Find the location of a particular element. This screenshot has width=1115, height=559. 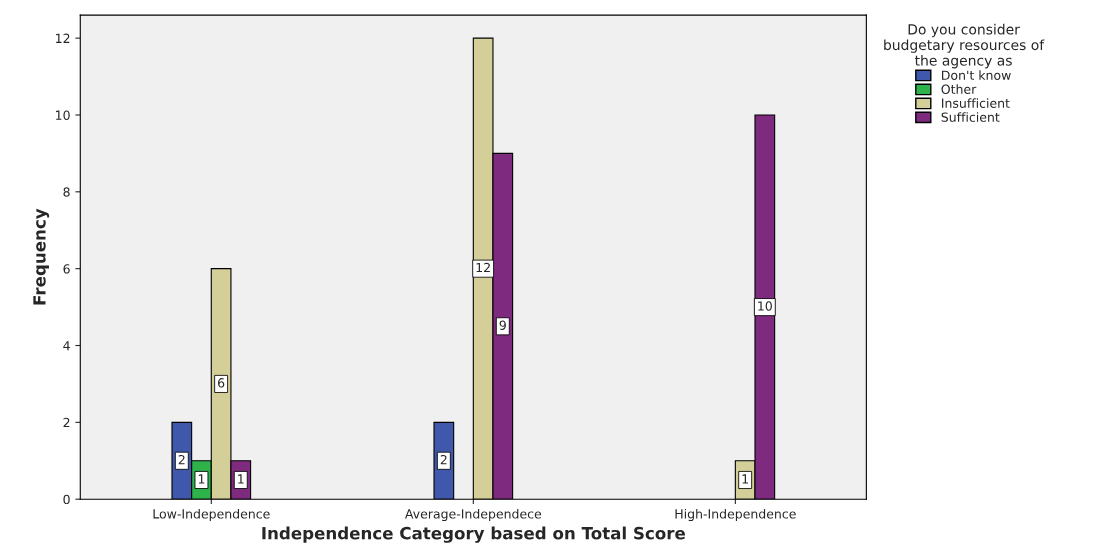

data-label: 9 is located at coordinates (502, 325).